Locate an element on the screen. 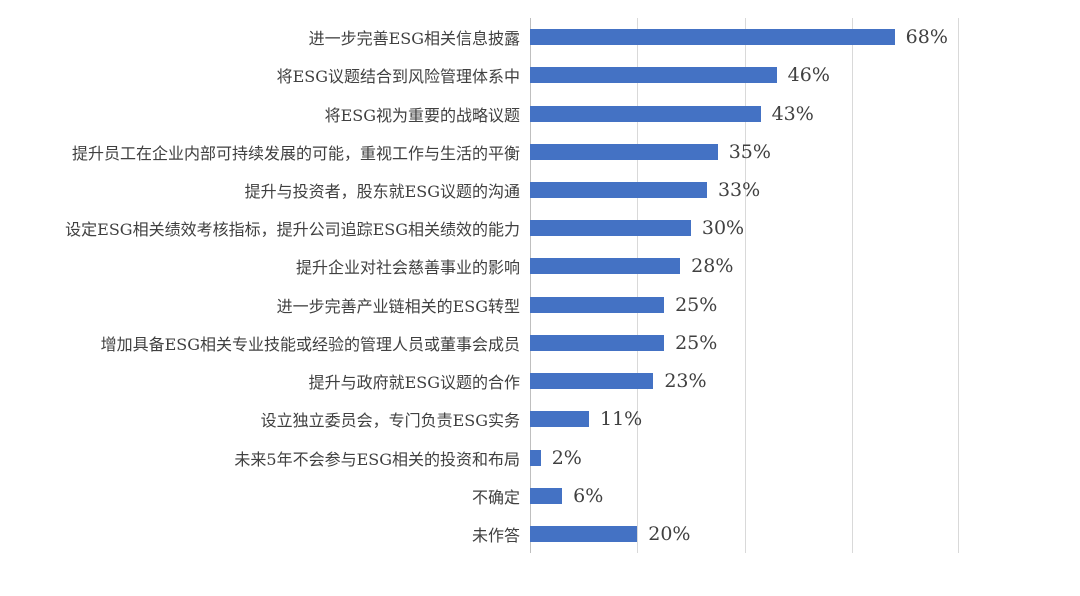 The width and height of the screenshot is (1080, 596). value-label: 35% is located at coordinates (749, 151).